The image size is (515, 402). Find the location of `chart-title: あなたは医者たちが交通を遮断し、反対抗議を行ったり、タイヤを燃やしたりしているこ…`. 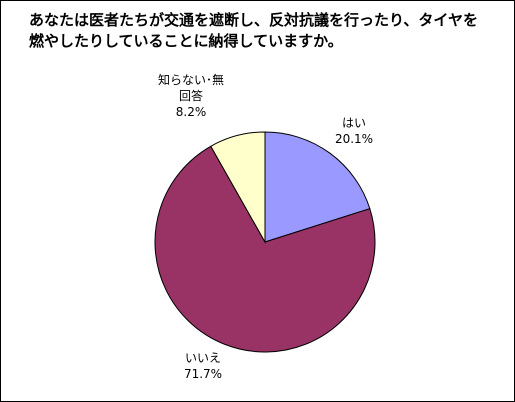

chart-title: あなたは医者たちが交通を遮断し、反対抗議を行ったり、タイヤを燃やしたりしているこ… is located at coordinates (253, 30).